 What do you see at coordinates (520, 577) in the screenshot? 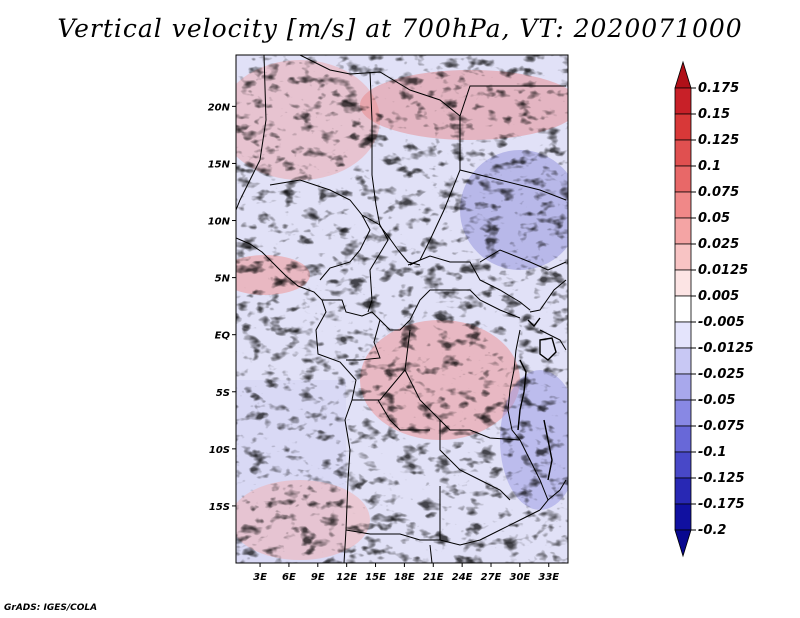
I see `x-tick-label: 30E` at bounding box center [520, 577].